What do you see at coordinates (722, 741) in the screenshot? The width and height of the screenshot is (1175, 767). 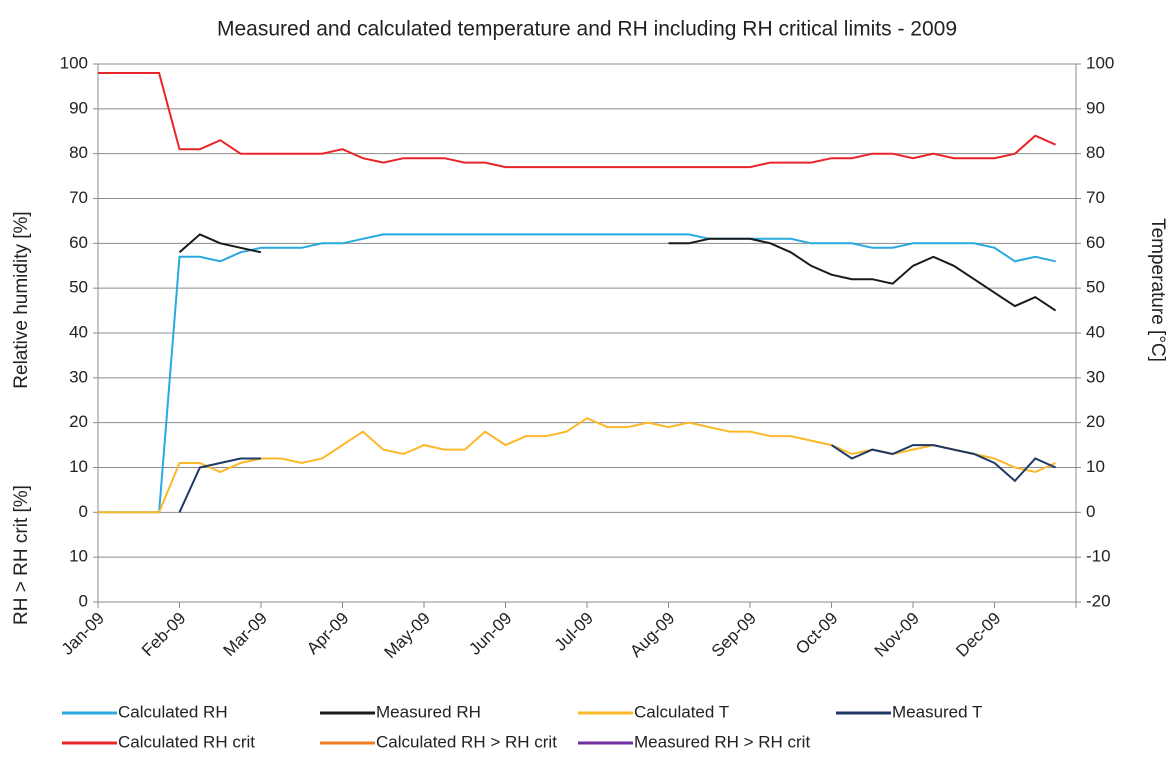 I see `legend-label: Measured RH > RH crit` at bounding box center [722, 741].